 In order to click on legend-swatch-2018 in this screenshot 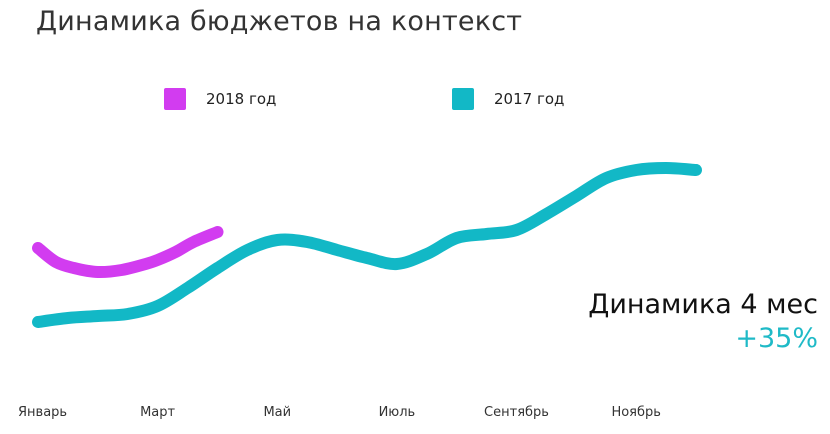, I will do `click(175, 99)`.